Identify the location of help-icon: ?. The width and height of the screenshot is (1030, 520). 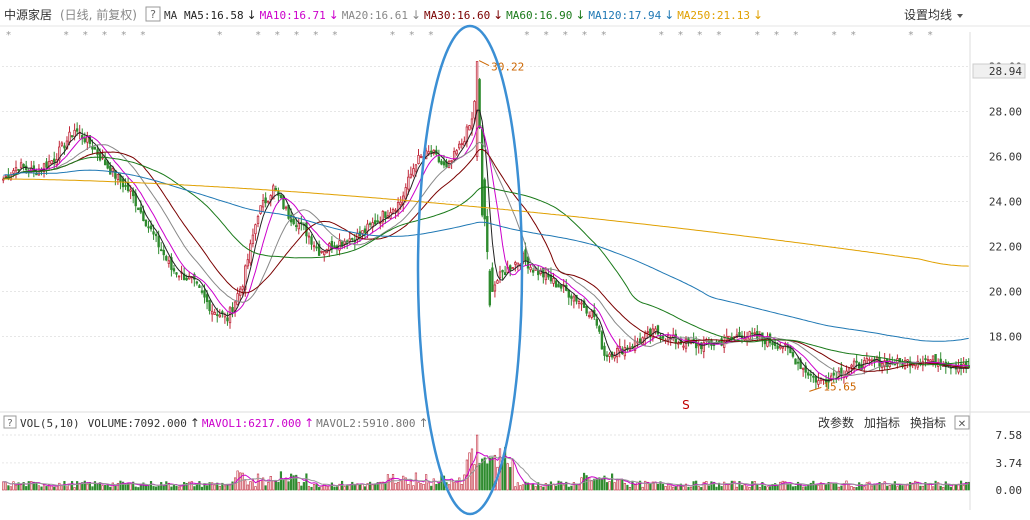
(153, 14).